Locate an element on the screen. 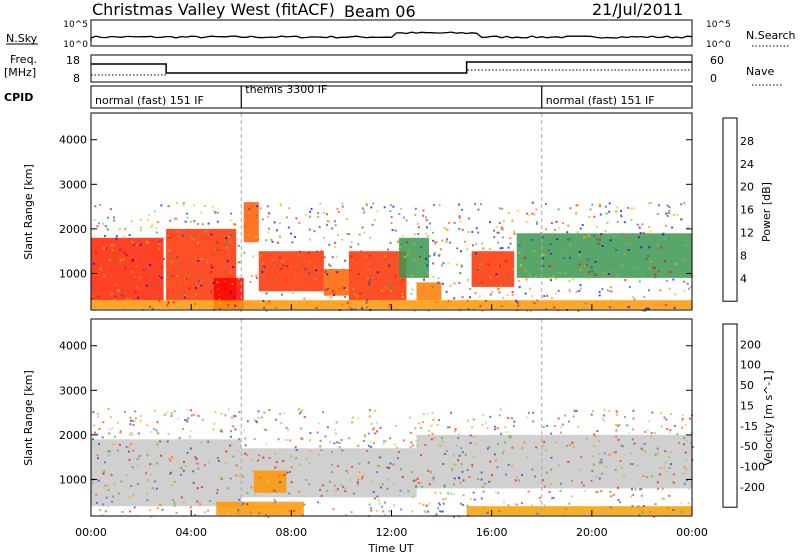 The image size is (800, 554). x-tick-2: 08:00 is located at coordinates (291, 532).